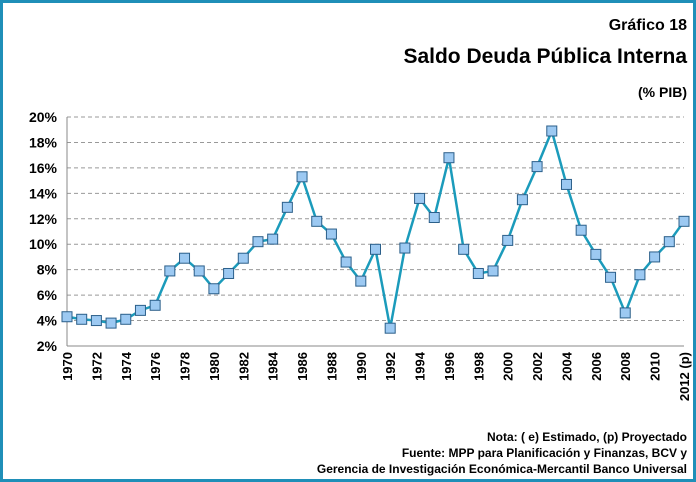 Image resolution: width=696 pixels, height=482 pixels. I want to click on x-tick-label: 1996, so click(449, 366).